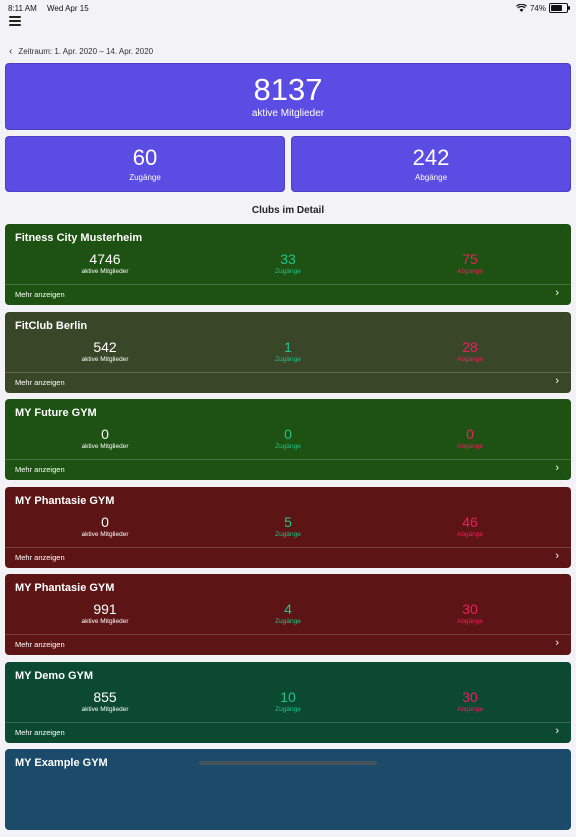 The image size is (576, 837). Describe the element at coordinates (145, 177) in the screenshot. I see `total-joins-label: Zugänge` at that location.